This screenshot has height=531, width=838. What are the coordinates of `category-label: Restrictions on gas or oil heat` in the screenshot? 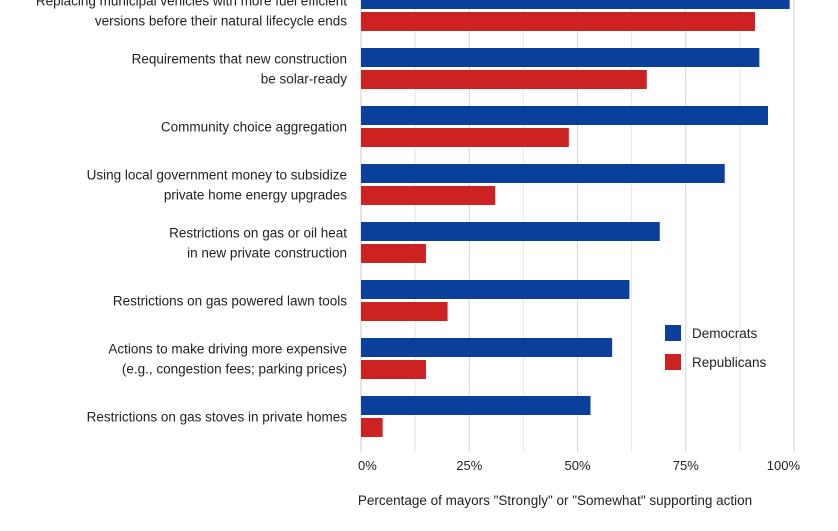 It's located at (258, 233).